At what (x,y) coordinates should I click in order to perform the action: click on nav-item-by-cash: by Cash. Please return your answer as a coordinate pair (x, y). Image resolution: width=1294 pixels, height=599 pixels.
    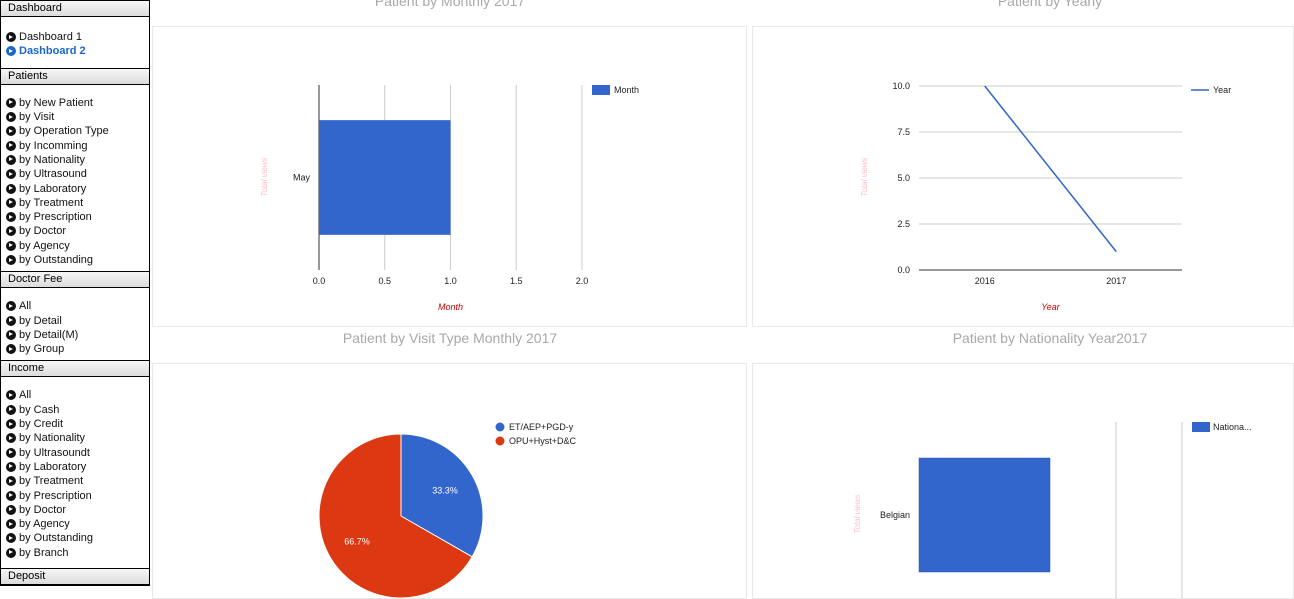
    Looking at the image, I should click on (77, 410).